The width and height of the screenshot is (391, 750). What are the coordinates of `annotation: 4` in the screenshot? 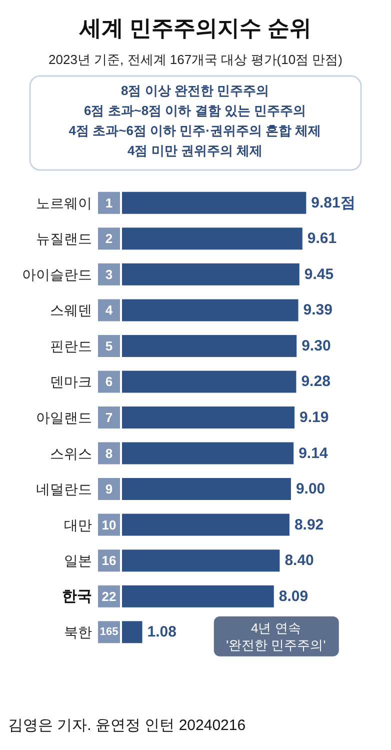 It's located at (109, 310).